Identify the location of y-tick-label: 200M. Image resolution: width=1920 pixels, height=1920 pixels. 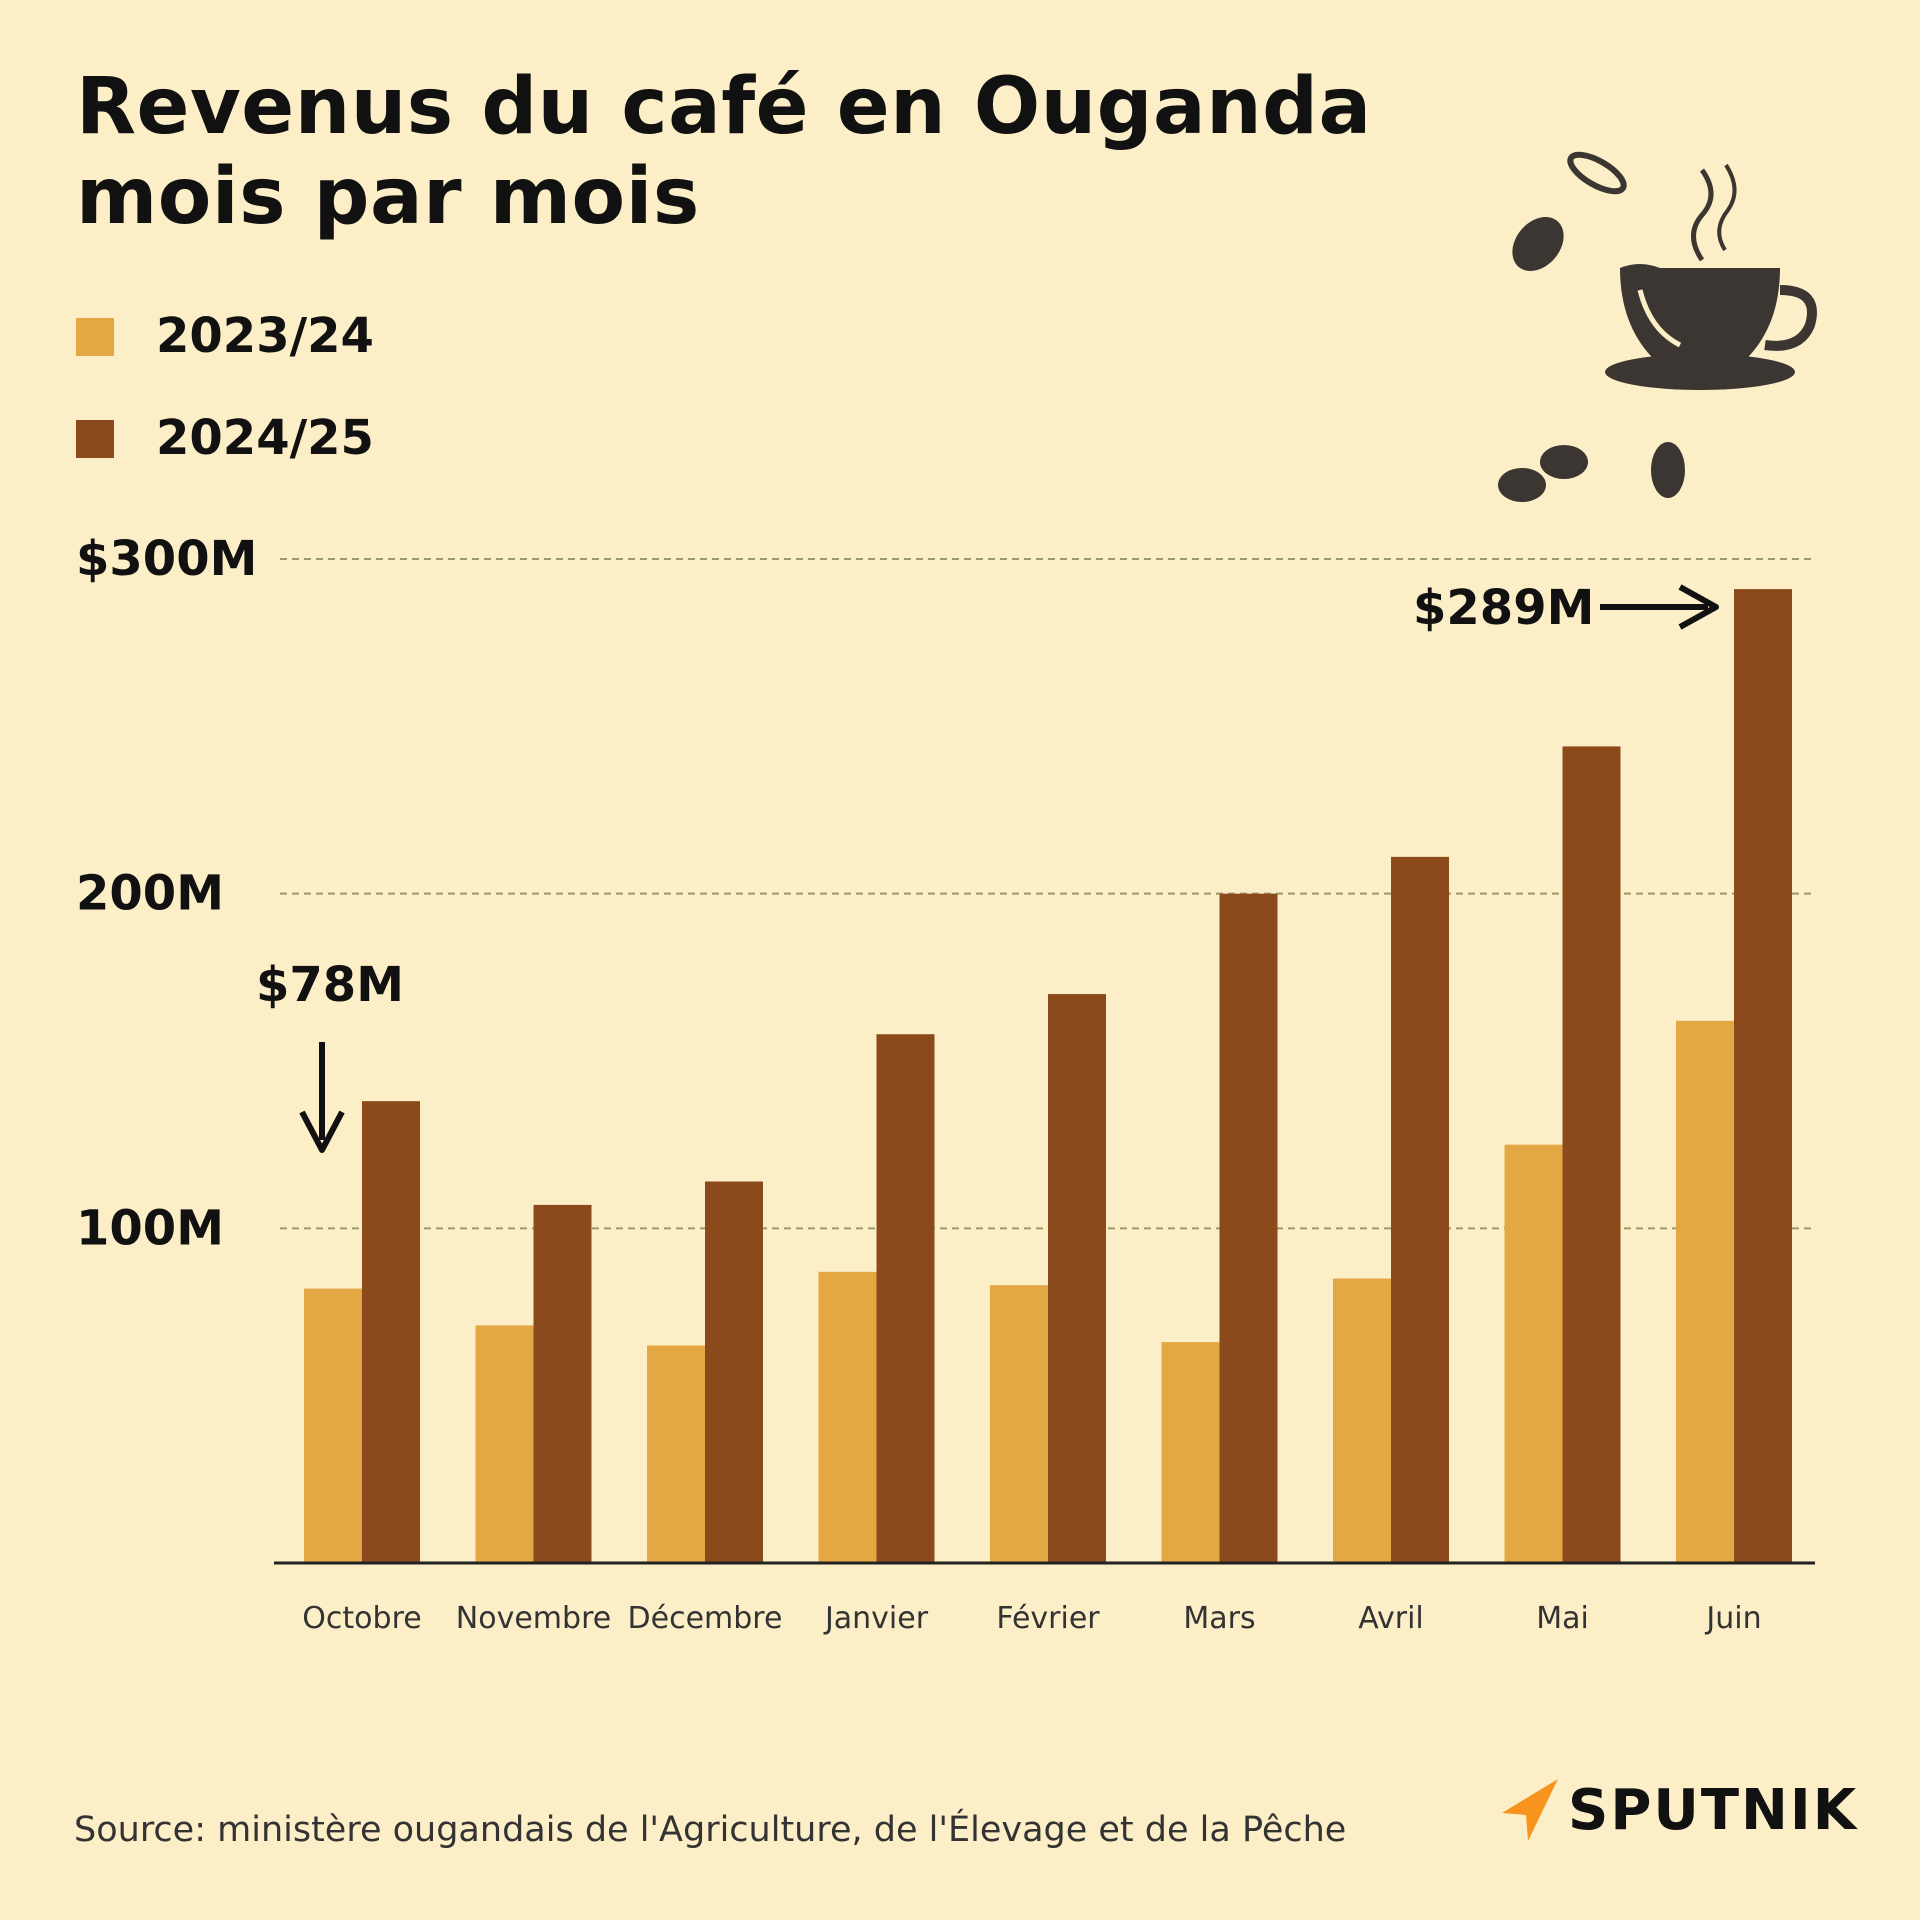
(150, 894).